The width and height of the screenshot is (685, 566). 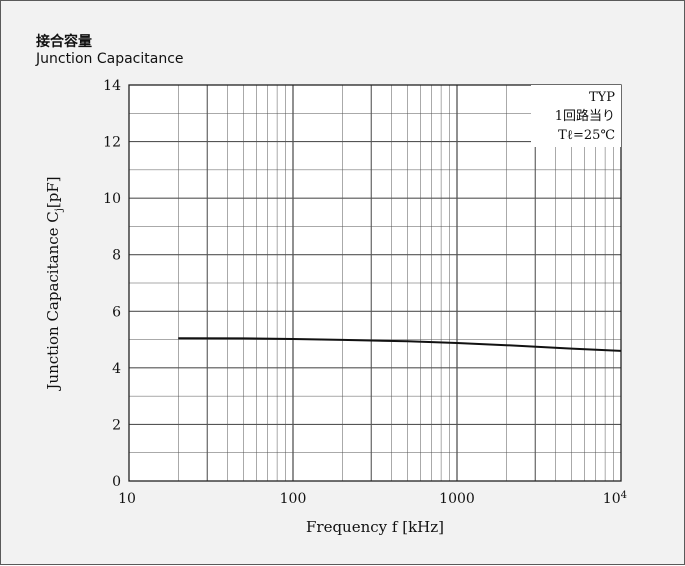 What do you see at coordinates (116, 312) in the screenshot?
I see `y-tick-label: 6` at bounding box center [116, 312].